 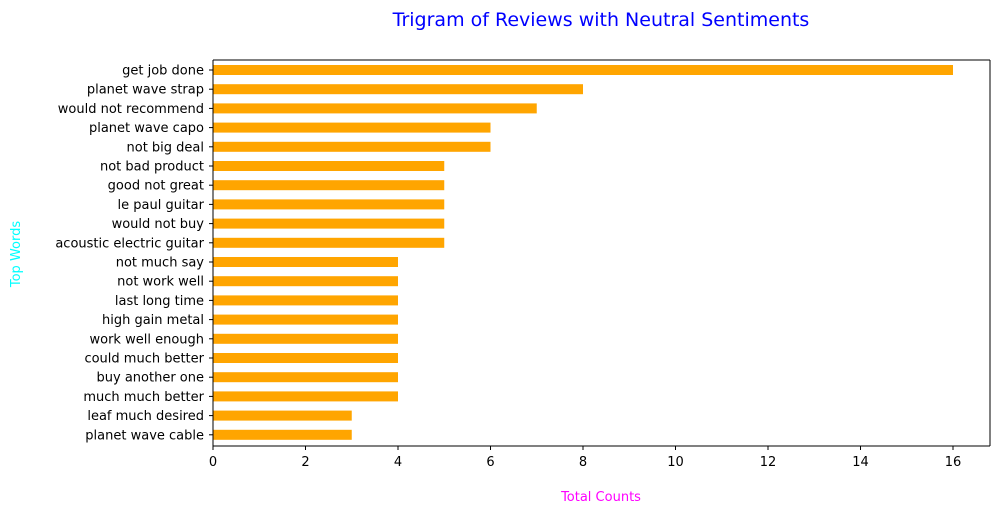 I want to click on y-tick-label: could much better, so click(x=144, y=359).